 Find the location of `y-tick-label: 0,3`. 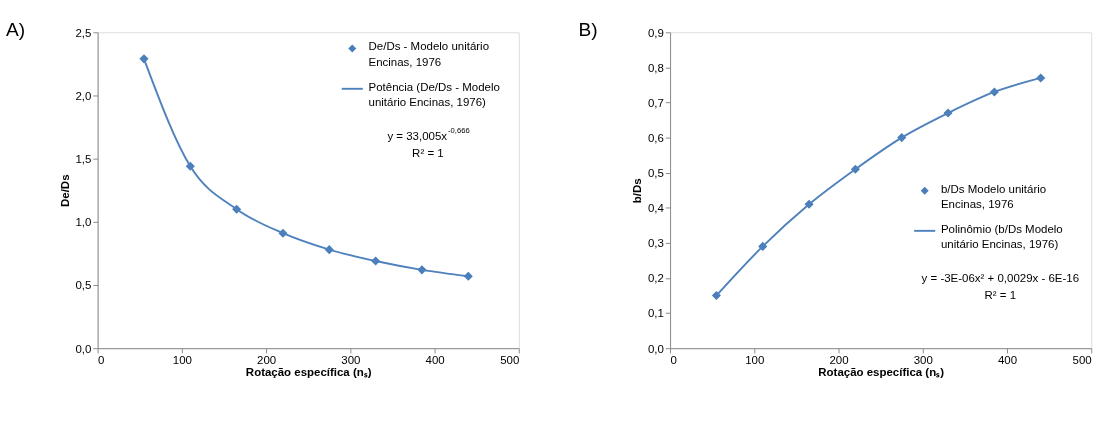

y-tick-label: 0,3 is located at coordinates (655, 243).